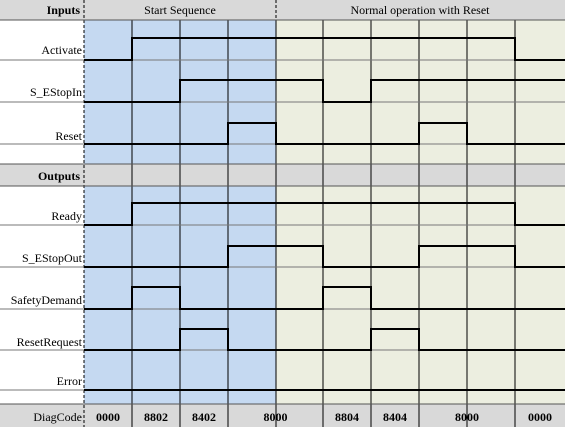  Describe the element at coordinates (46, 300) in the screenshot. I see `signal-label-safetydemand: SafetyDemand` at that location.